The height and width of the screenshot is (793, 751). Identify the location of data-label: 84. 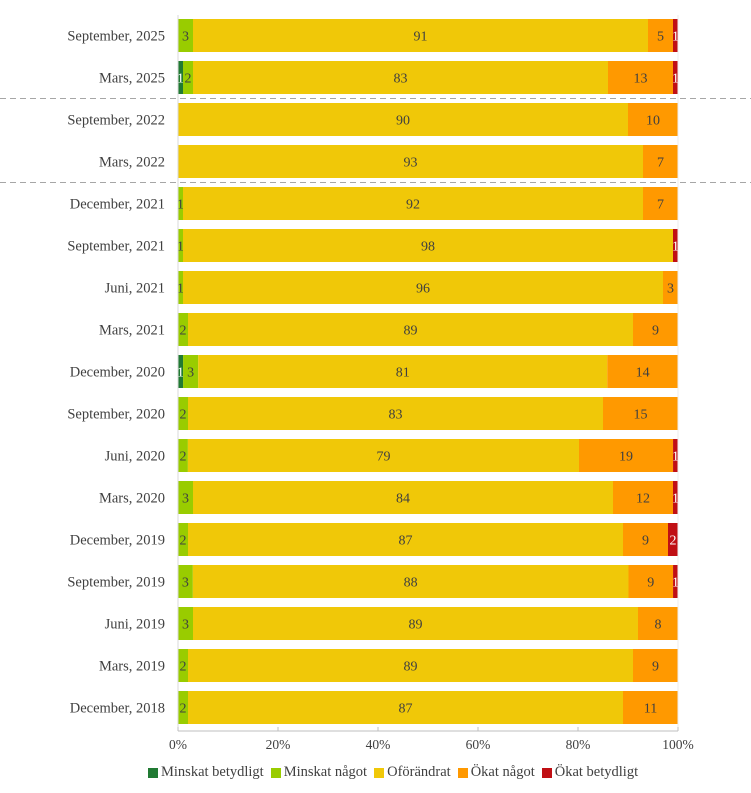
(403, 499).